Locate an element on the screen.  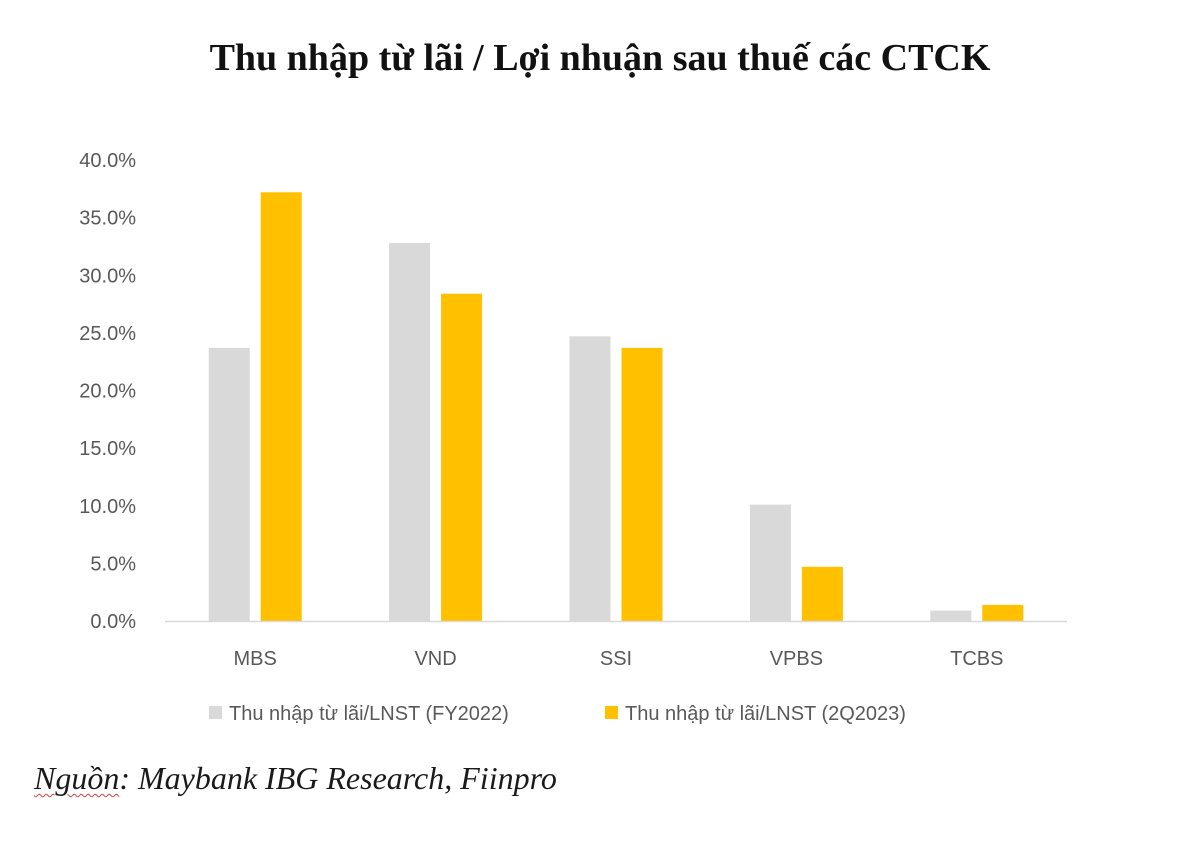
y-tick-label: 20.0% is located at coordinates (107, 392).